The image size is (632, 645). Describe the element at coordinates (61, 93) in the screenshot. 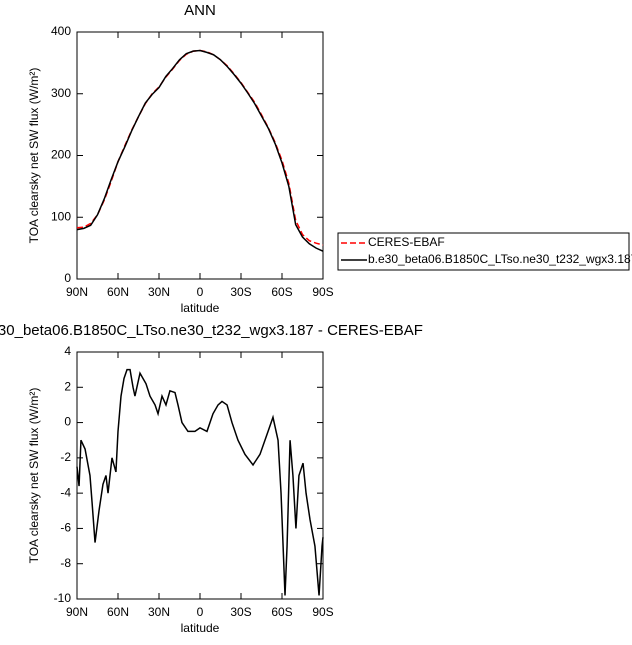

I see `y-tick-label: 300` at that location.